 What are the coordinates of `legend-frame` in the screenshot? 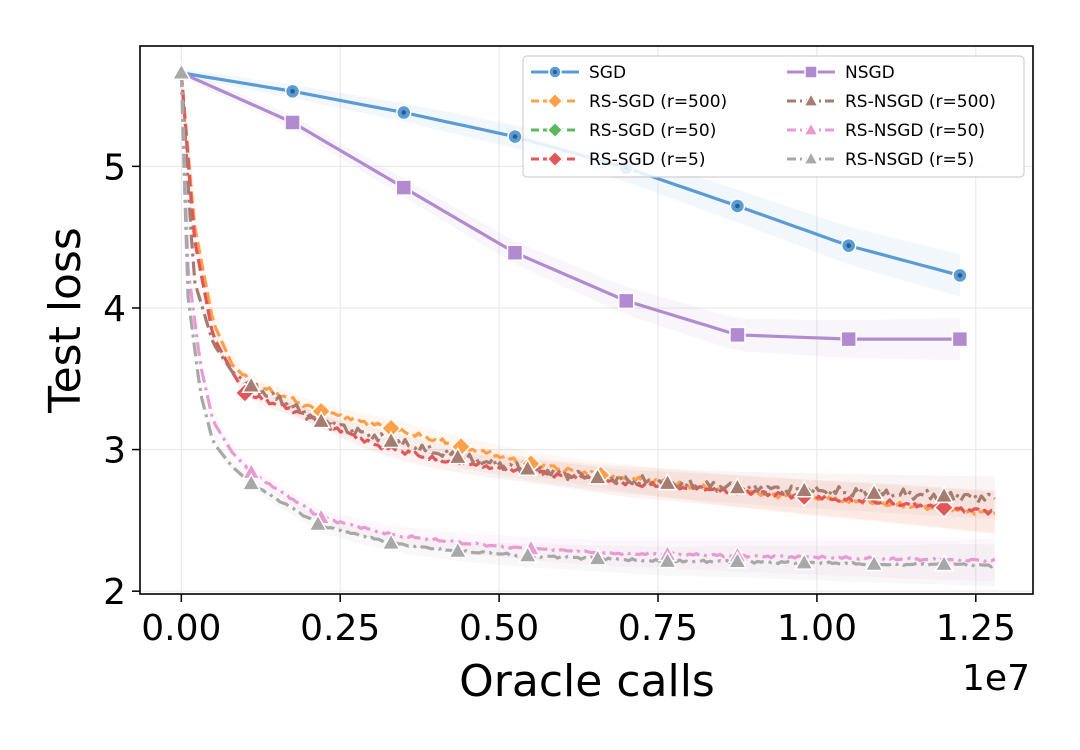 It's located at (773, 116).